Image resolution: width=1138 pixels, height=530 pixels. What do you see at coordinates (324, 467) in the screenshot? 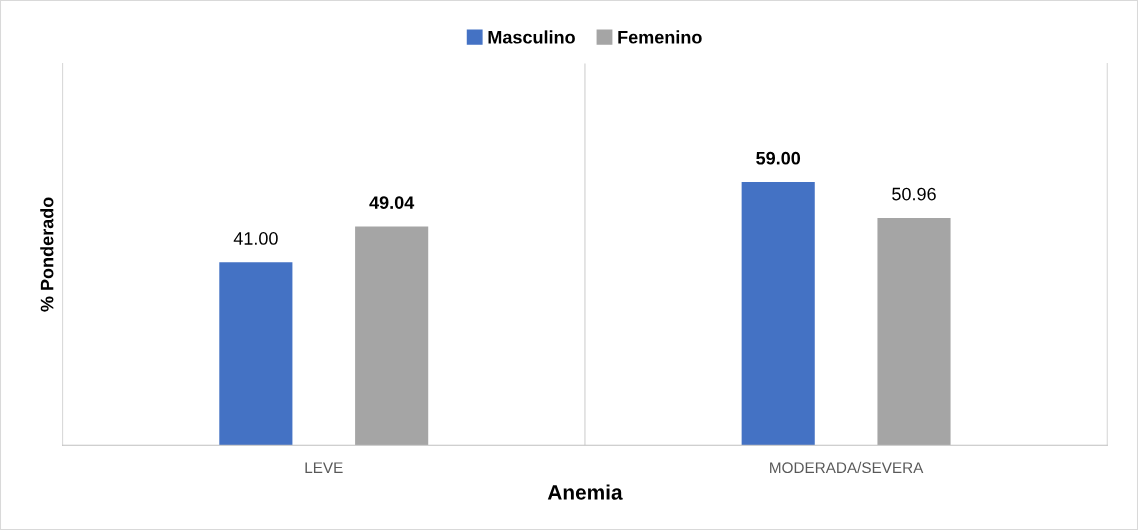
I see `x-tick-label: LEVE` at bounding box center [324, 467].